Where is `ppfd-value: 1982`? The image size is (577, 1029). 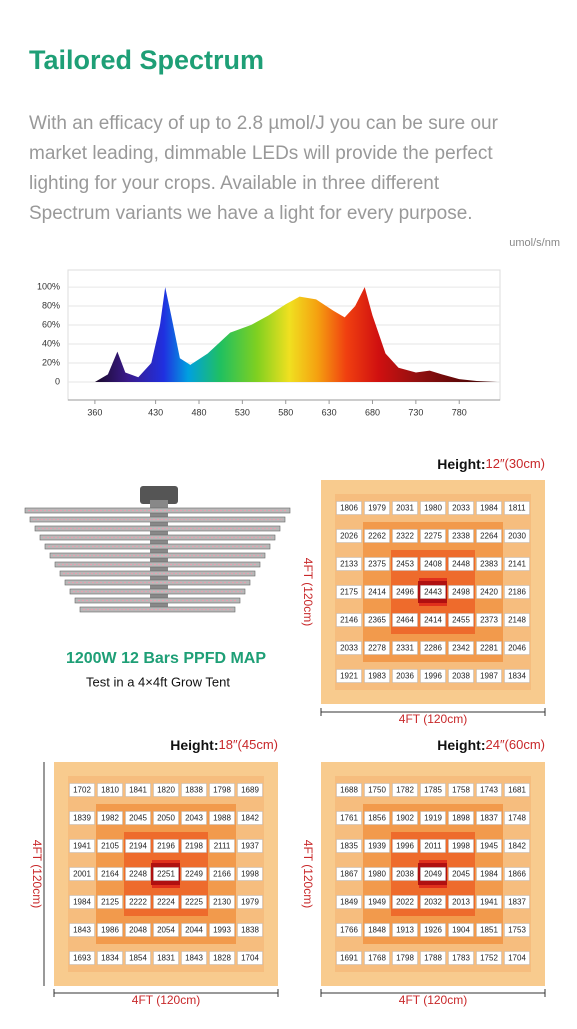 ppfd-value: 1982 is located at coordinates (110, 818).